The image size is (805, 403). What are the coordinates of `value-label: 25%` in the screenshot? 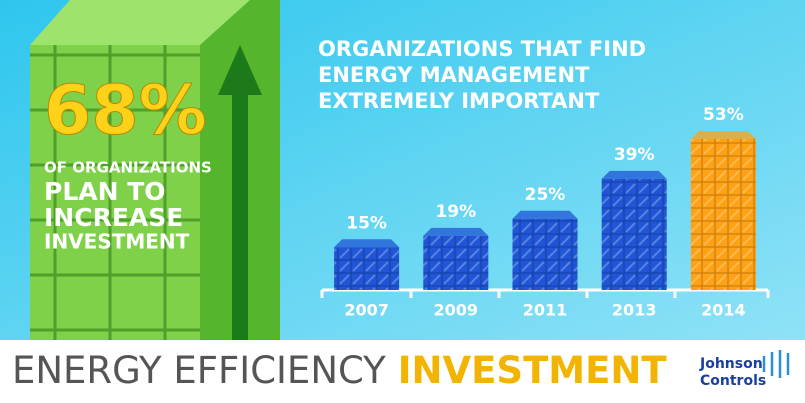 It's located at (545, 195).